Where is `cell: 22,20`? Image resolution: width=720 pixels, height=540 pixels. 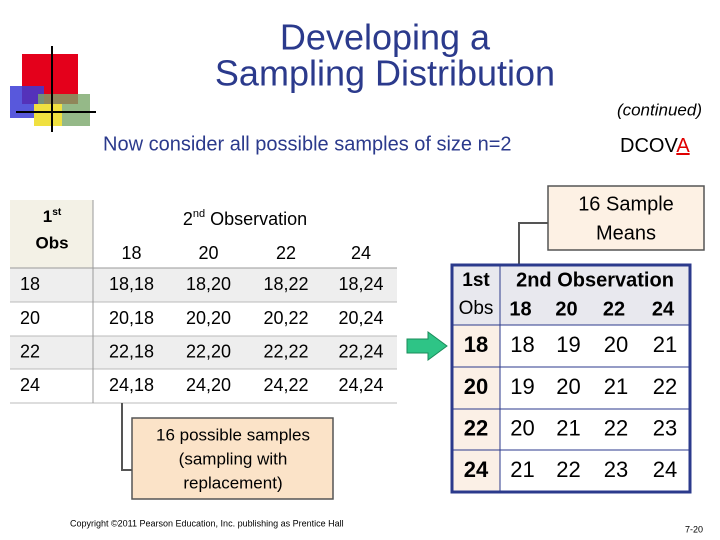
cell: 22,20 is located at coordinates (208, 351).